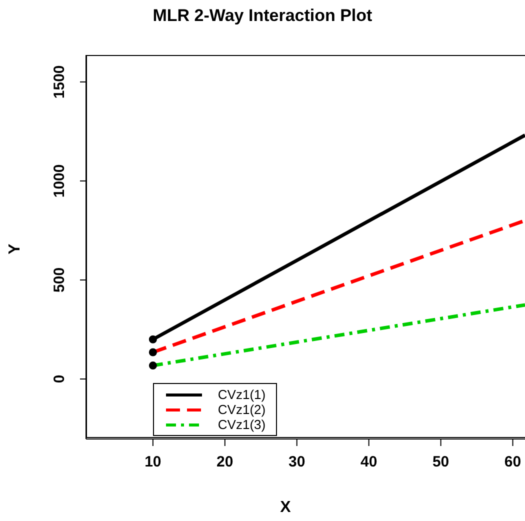 Image resolution: width=525 pixels, height=521 pixels. What do you see at coordinates (263, 16) in the screenshot?
I see `chart-title: MLR 2-Way Interaction Plot` at bounding box center [263, 16].